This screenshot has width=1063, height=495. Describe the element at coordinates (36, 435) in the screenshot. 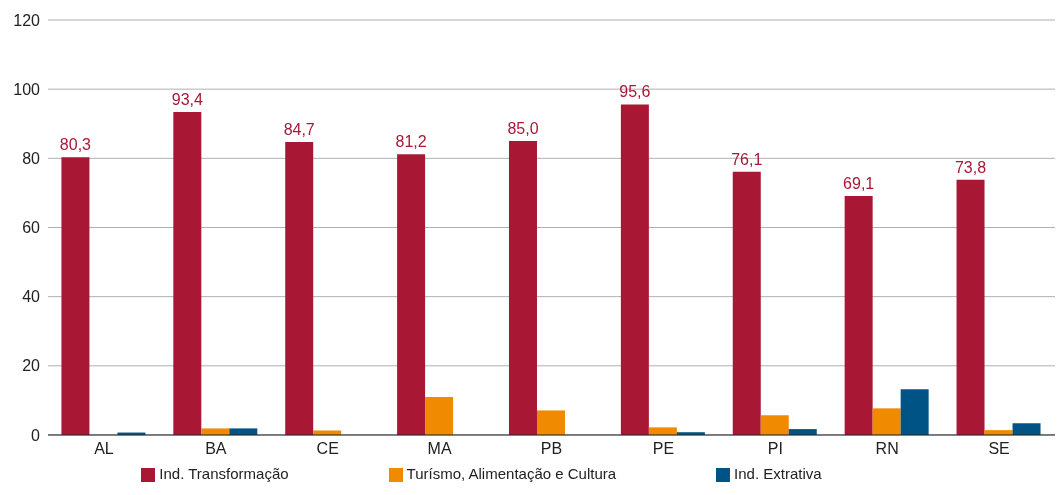

I see `y-tick-label: 0` at that location.